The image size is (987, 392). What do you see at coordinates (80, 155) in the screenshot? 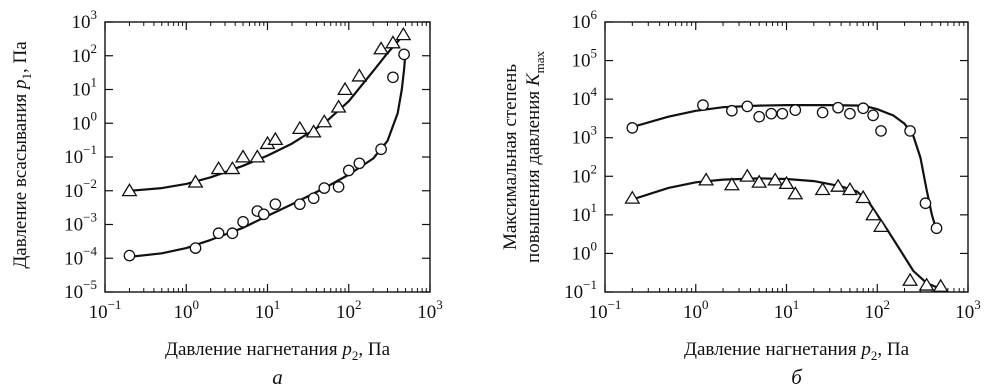
I see `y-tick-label: 10⁻¹` at bounding box center [80, 155].